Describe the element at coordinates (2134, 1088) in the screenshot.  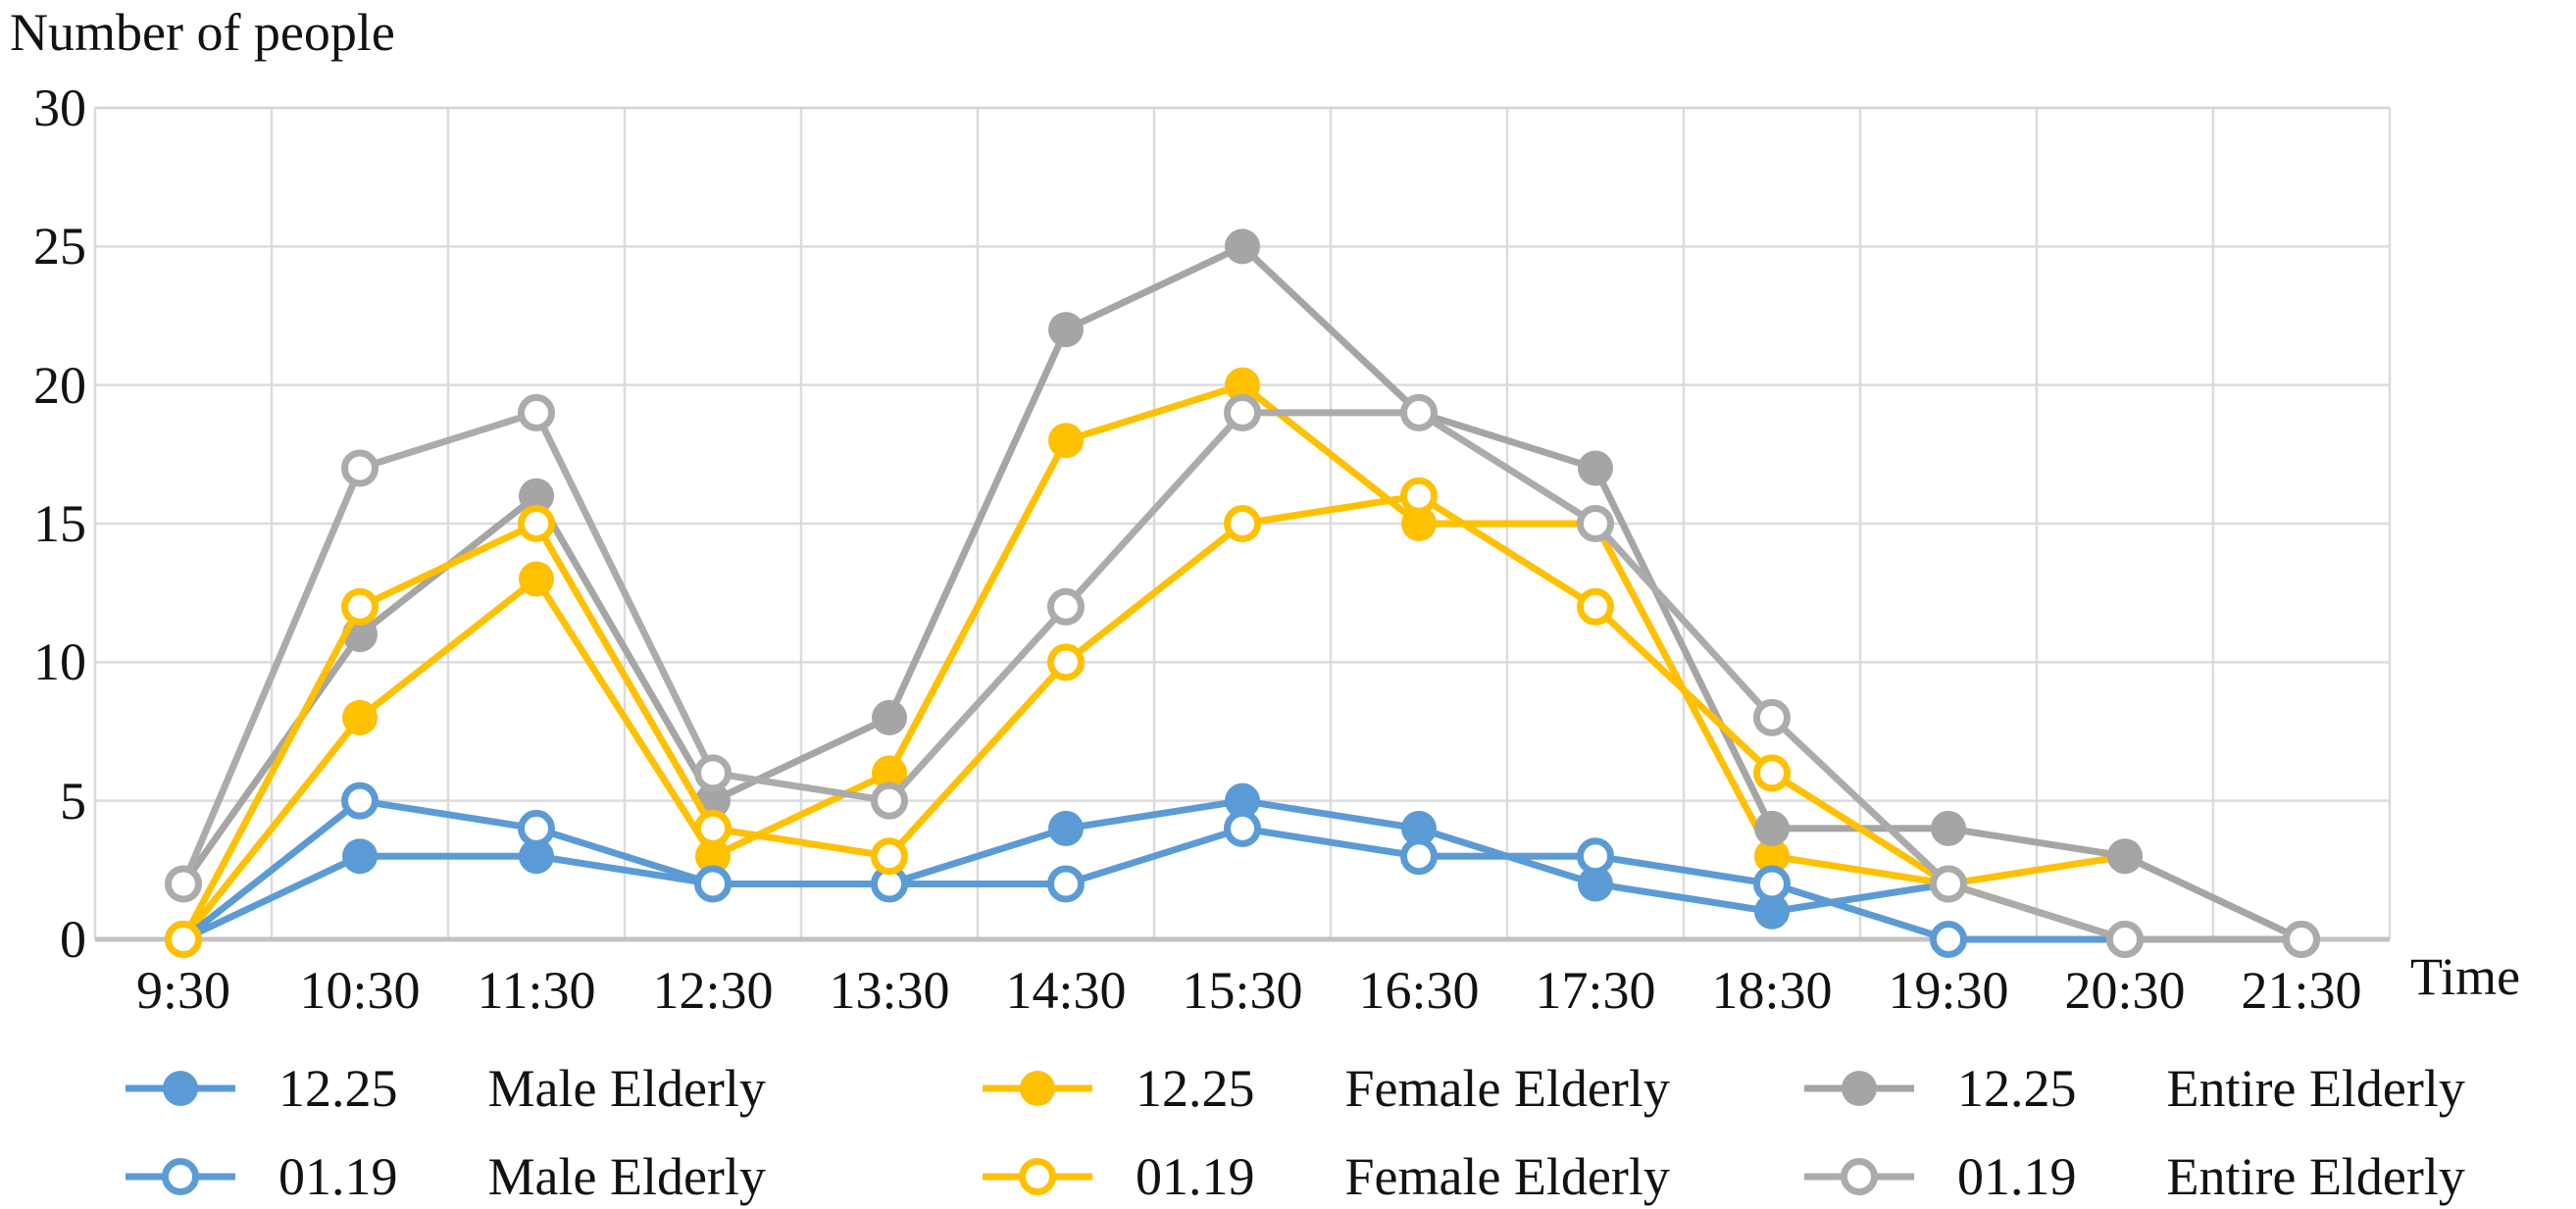
I see `legend-item-12-25-entire-elderly: 12.25 Entire Elderly` at that location.